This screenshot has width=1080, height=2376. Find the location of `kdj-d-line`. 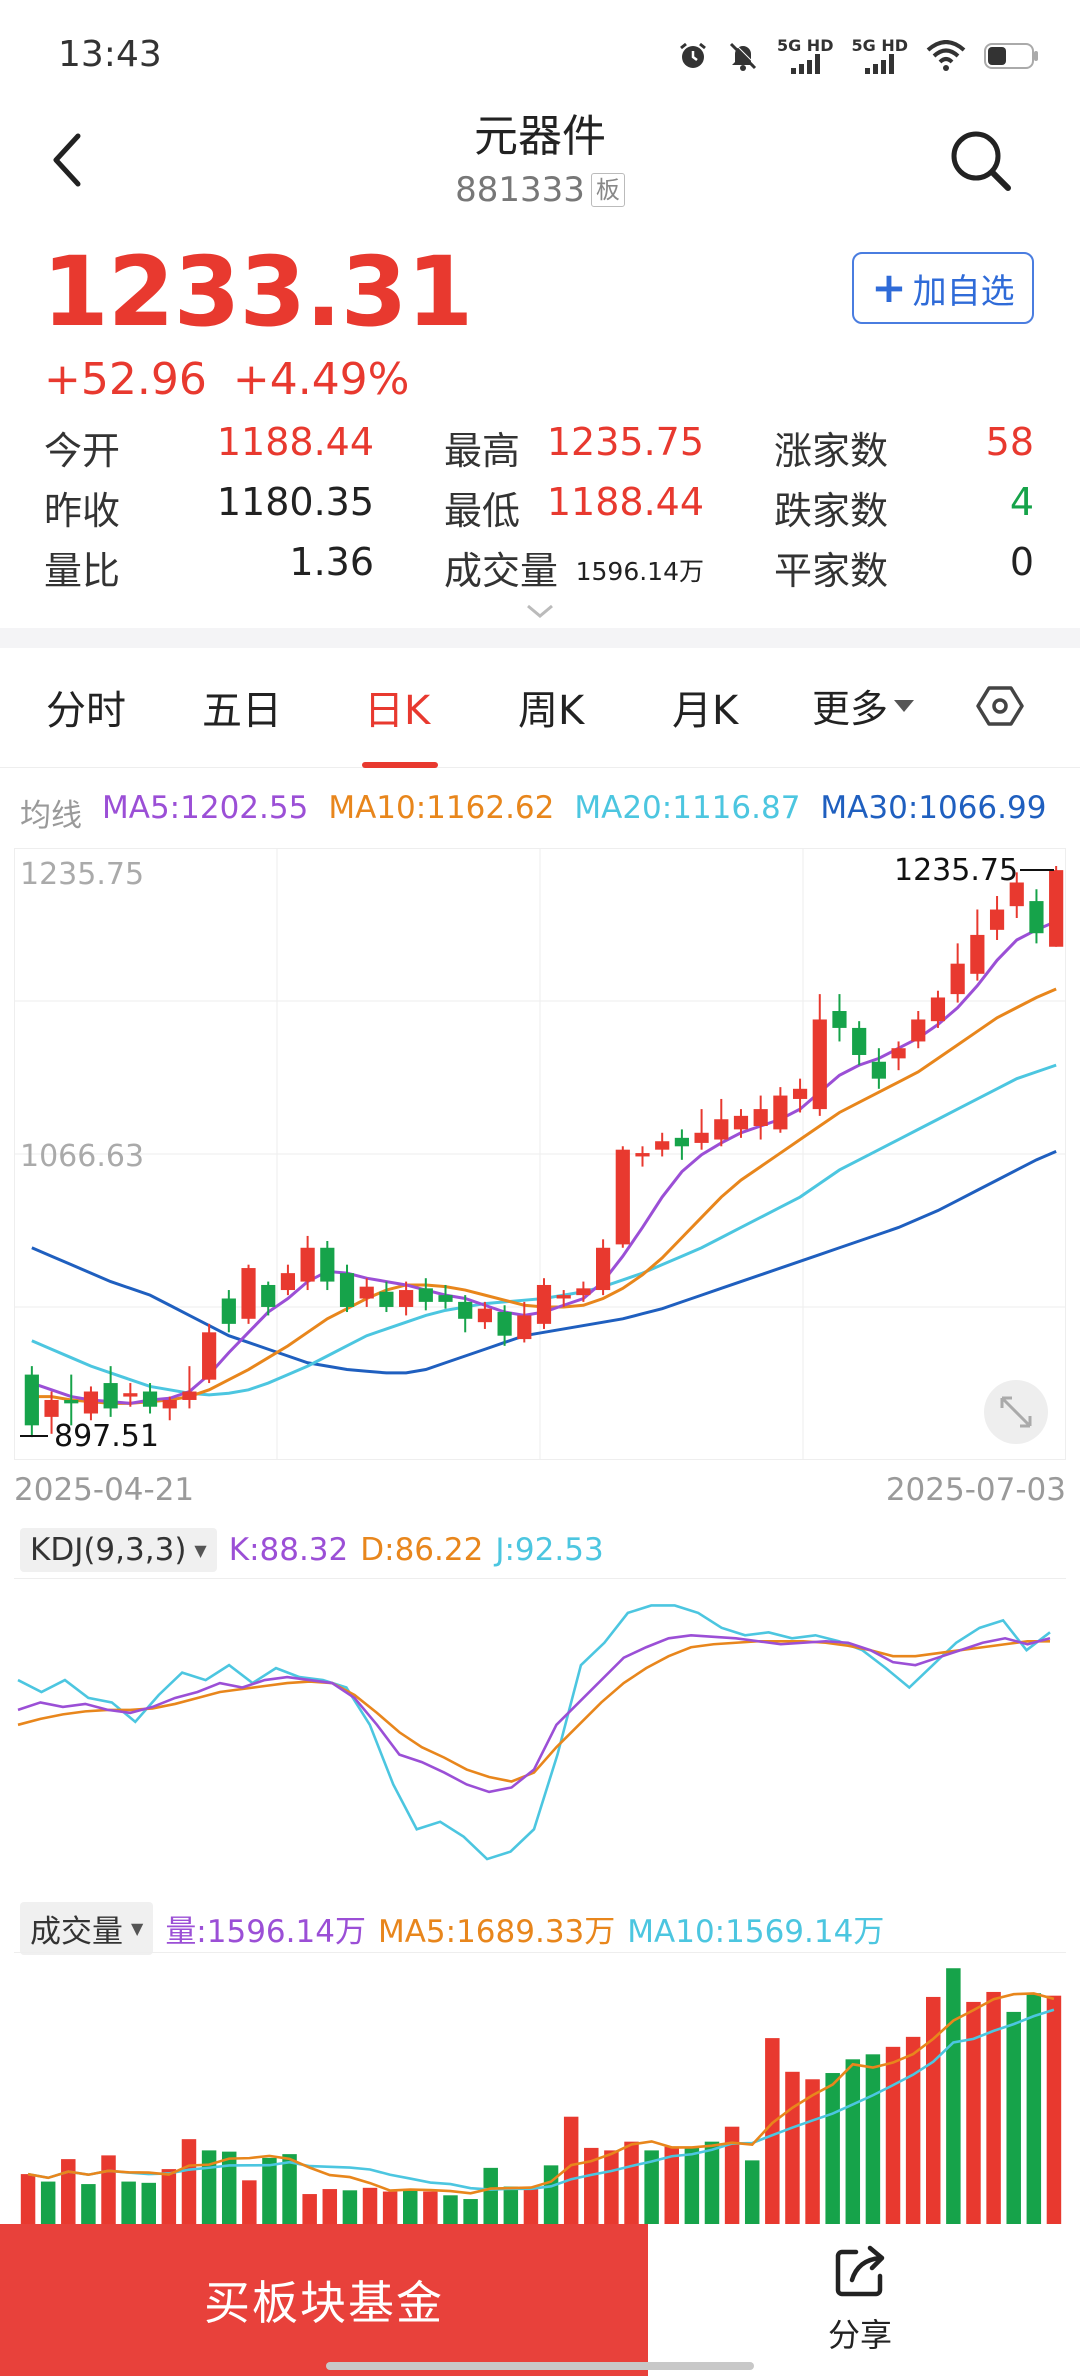

kdj-d-line is located at coordinates (533, 1711).